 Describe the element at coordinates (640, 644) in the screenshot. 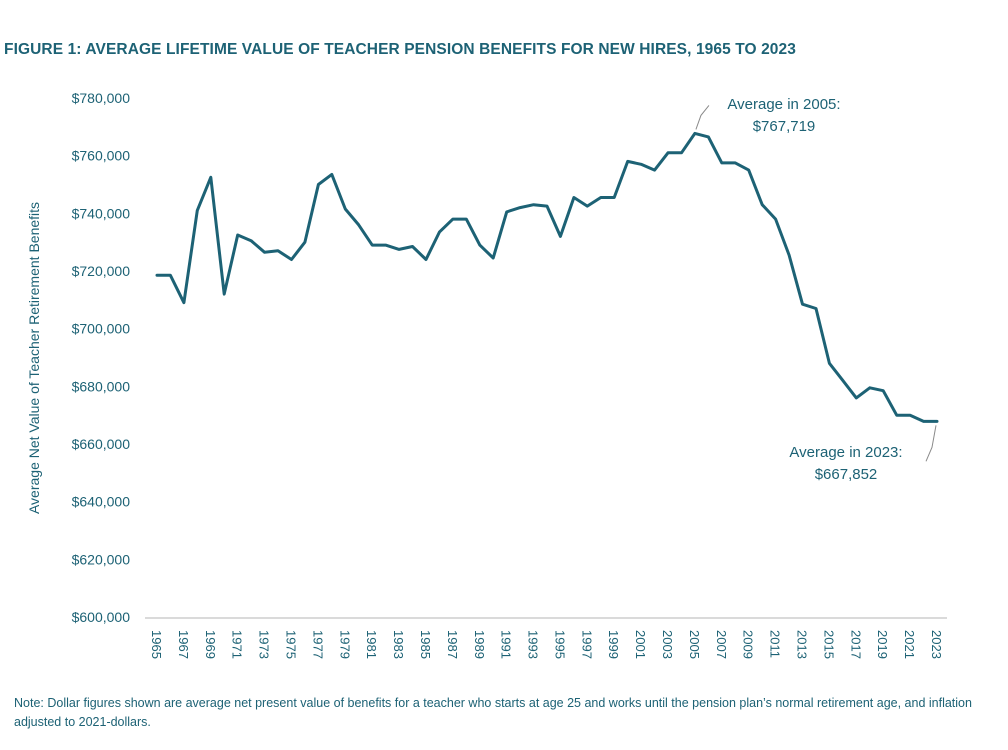

I see `x-tick-label: 2001` at that location.